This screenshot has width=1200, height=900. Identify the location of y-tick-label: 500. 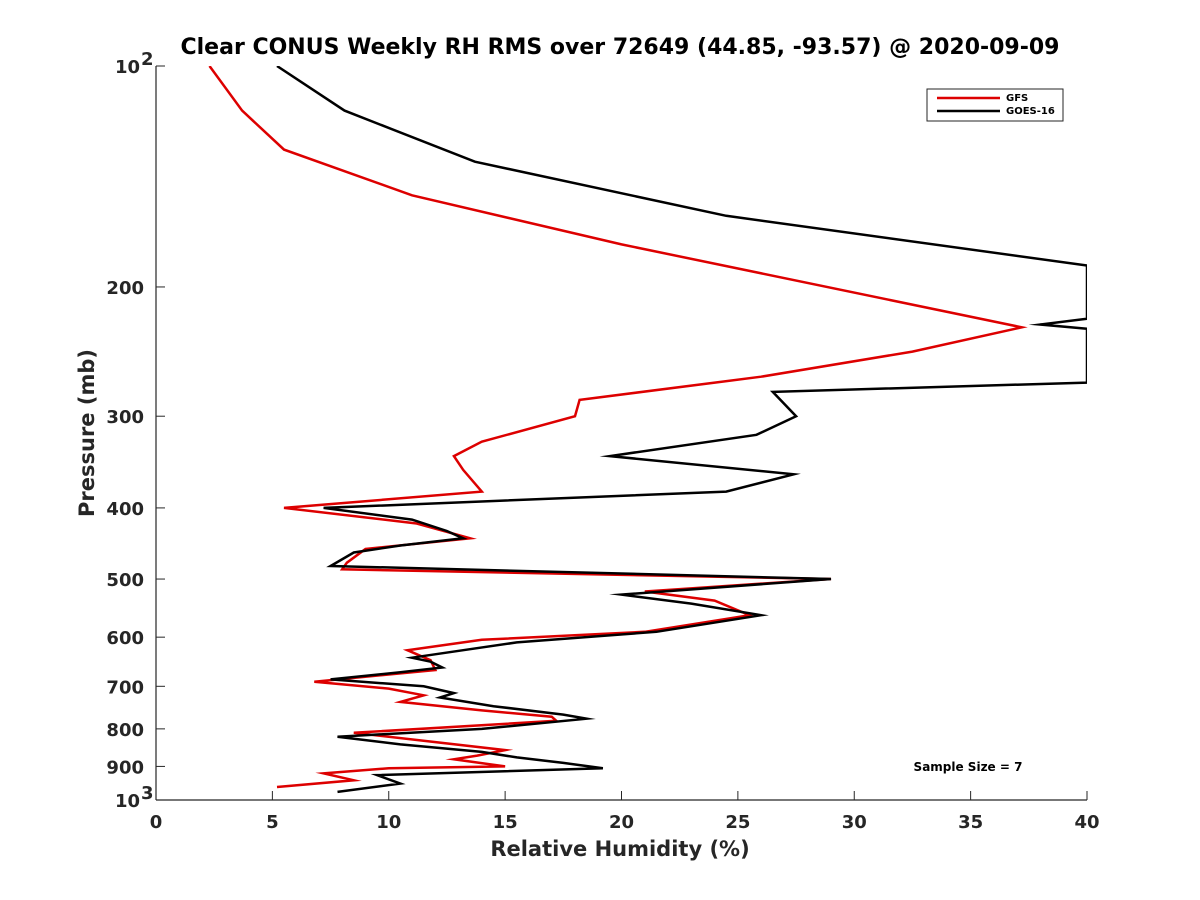
(125, 580).